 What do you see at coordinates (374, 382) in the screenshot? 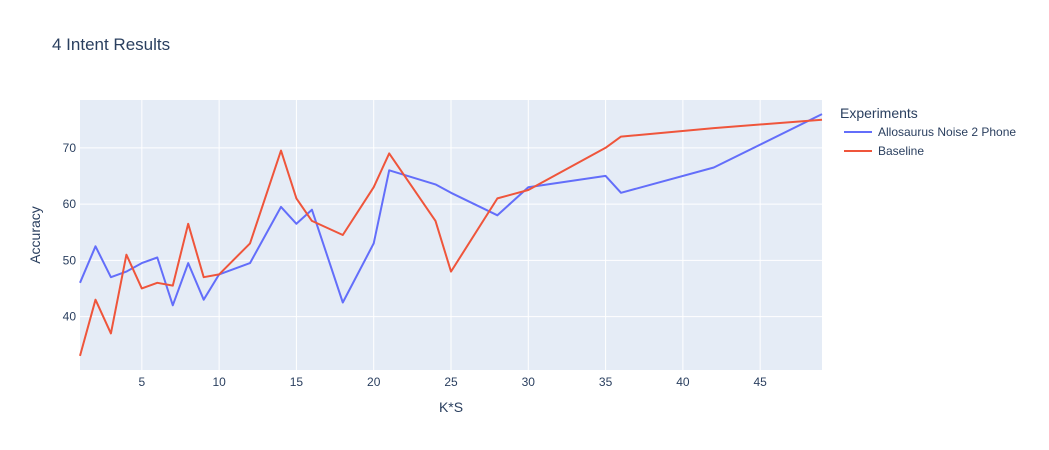
I see `x-tick-label: 20` at bounding box center [374, 382].